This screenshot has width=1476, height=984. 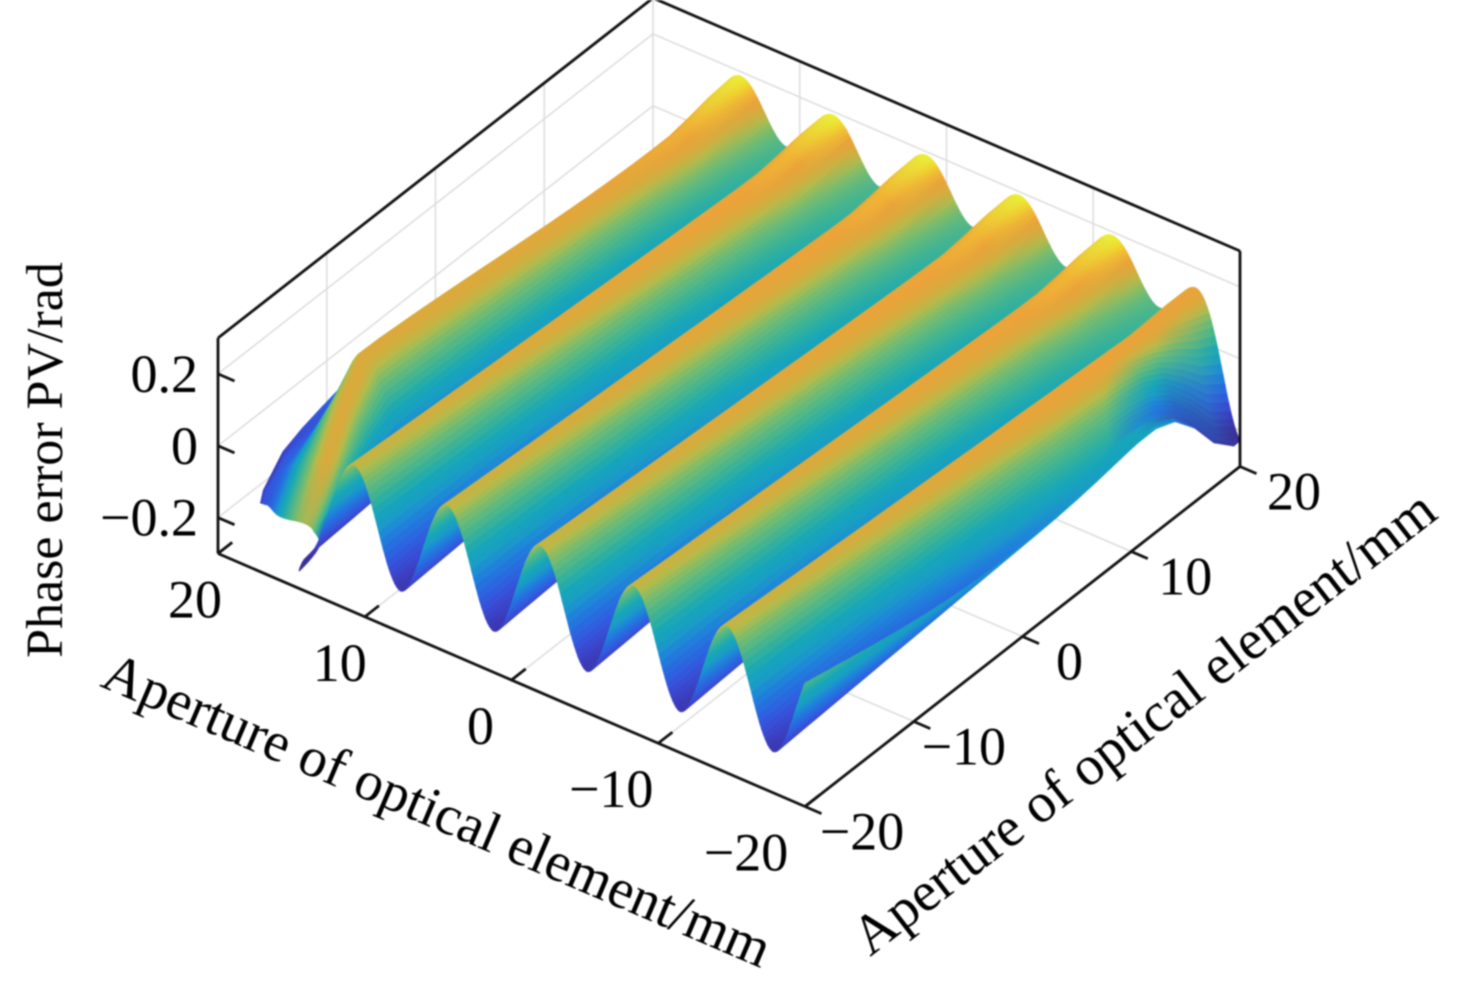 I want to click on svg-text: 0.2, so click(x=165, y=374).